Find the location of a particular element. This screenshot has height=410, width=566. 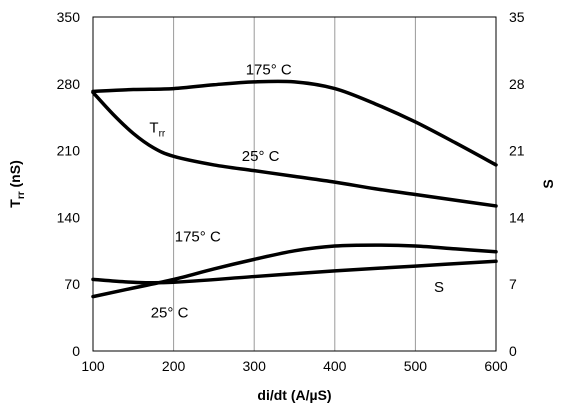

series-label-main: S is located at coordinates (439, 287).